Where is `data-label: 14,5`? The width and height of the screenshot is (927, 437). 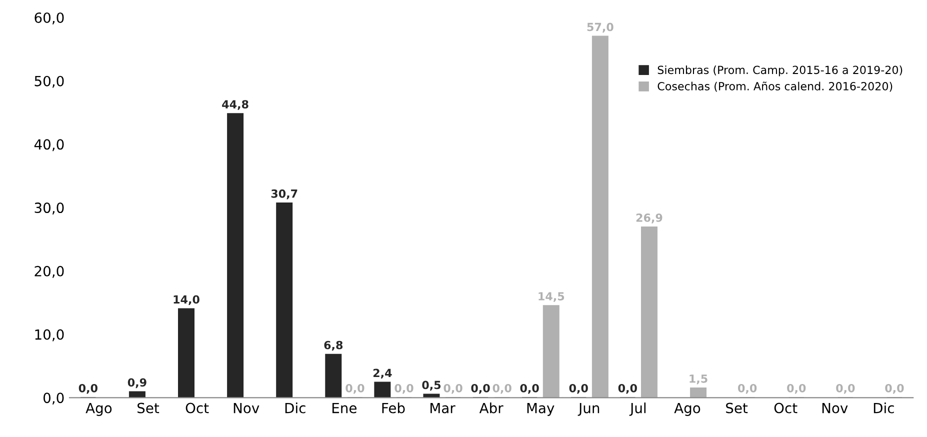 data-label: 14,5 is located at coordinates (551, 297).